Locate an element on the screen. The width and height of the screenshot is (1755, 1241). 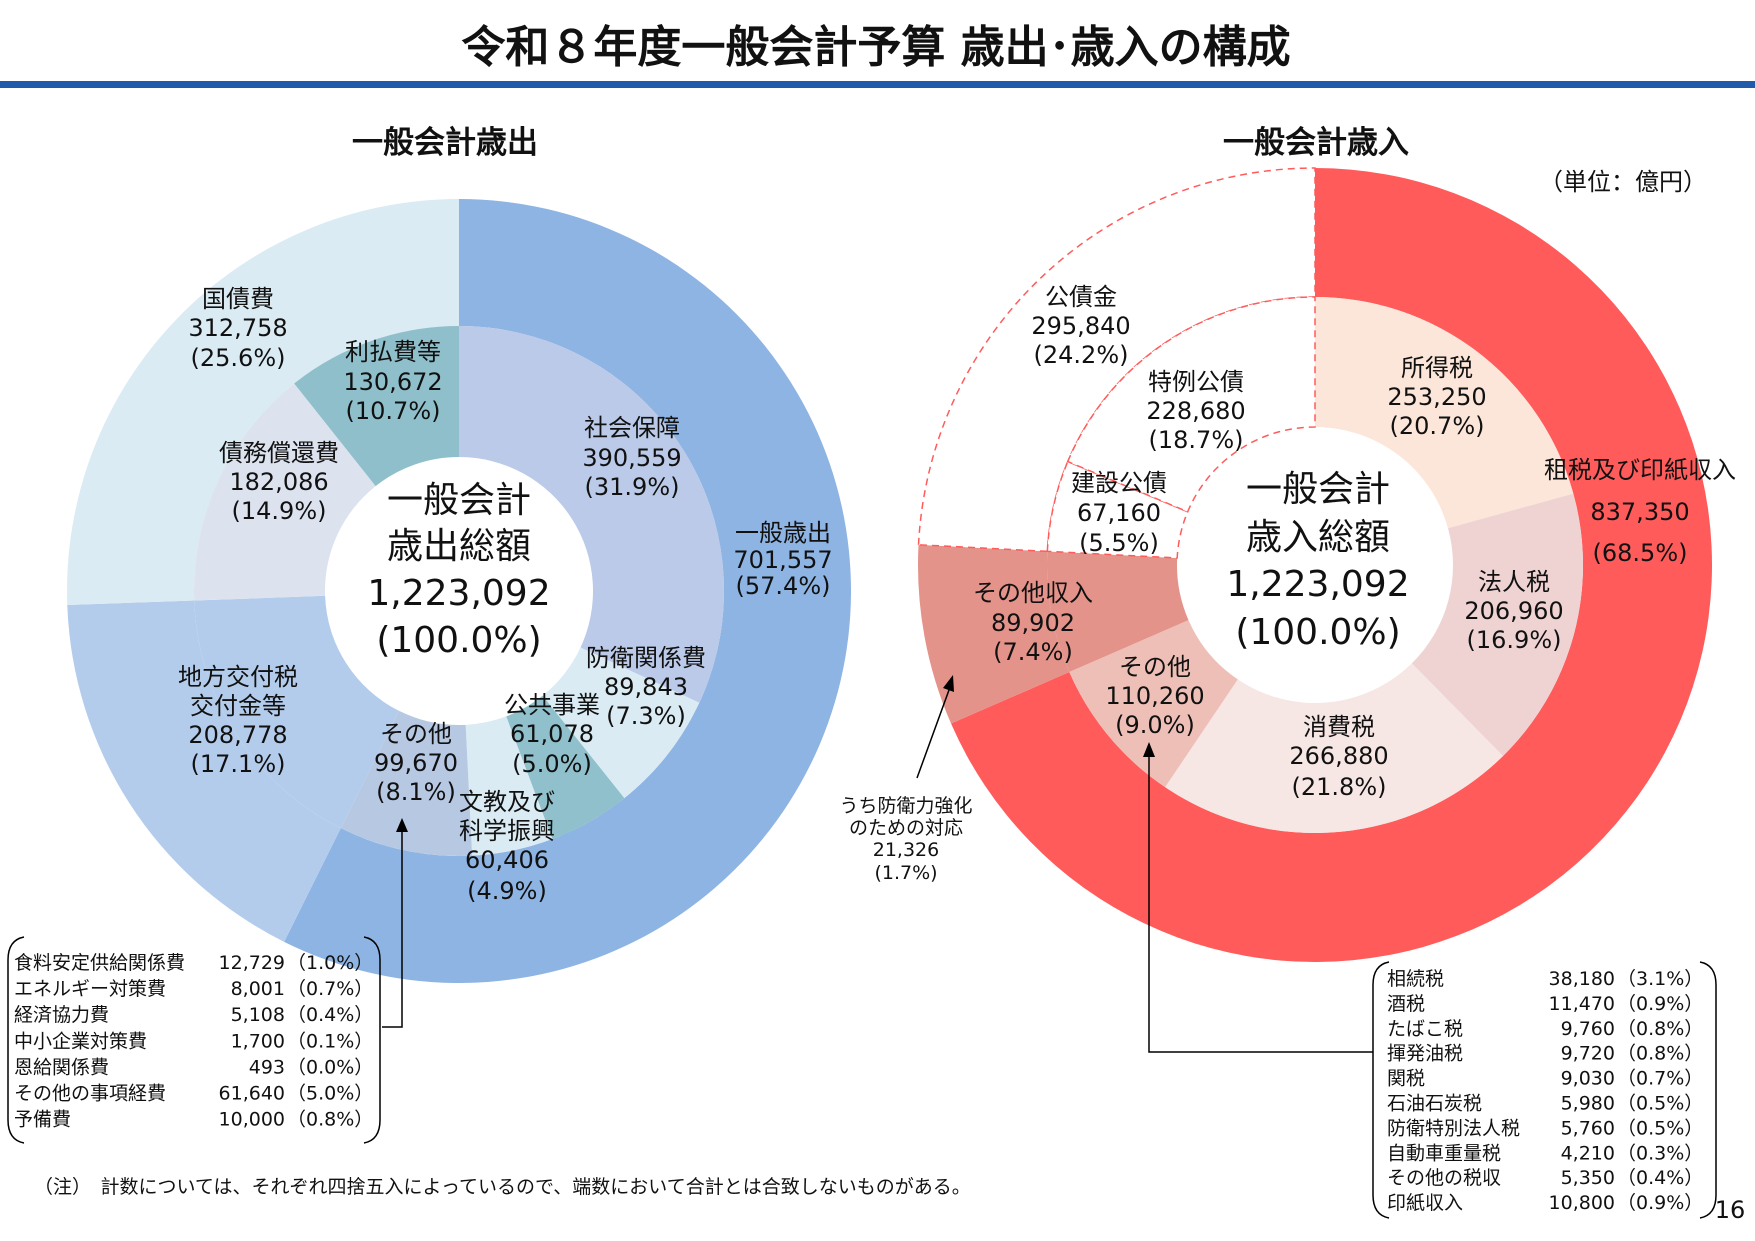
svg-text: 文教及び is located at coordinates (507, 802).